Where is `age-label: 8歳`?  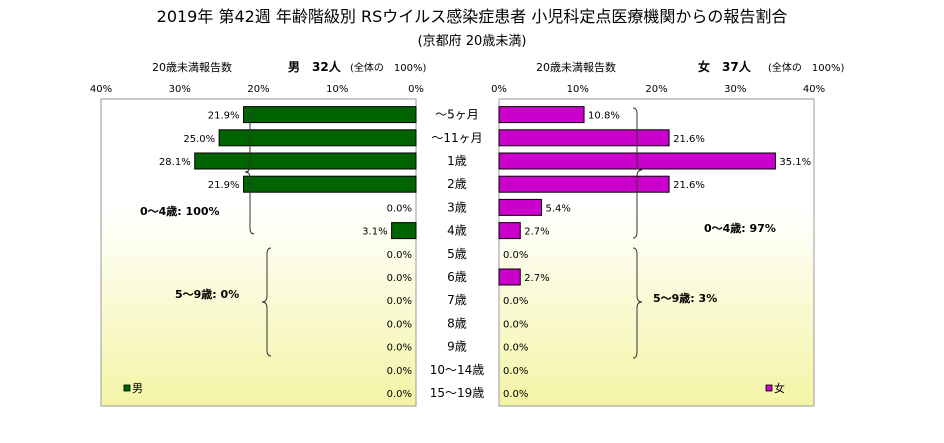 age-label: 8歳 is located at coordinates (457, 323).